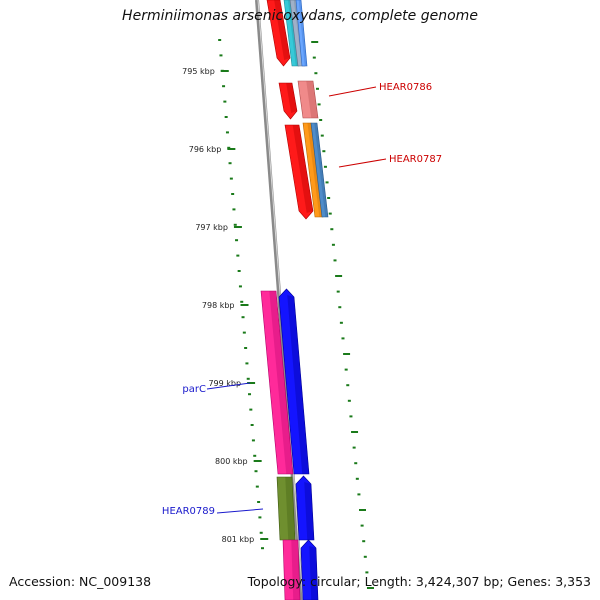 This screenshot has width=600, height=600. What do you see at coordinates (224, 383) in the screenshot?
I see `scale-tick-label: 799 kbp` at bounding box center [224, 383].